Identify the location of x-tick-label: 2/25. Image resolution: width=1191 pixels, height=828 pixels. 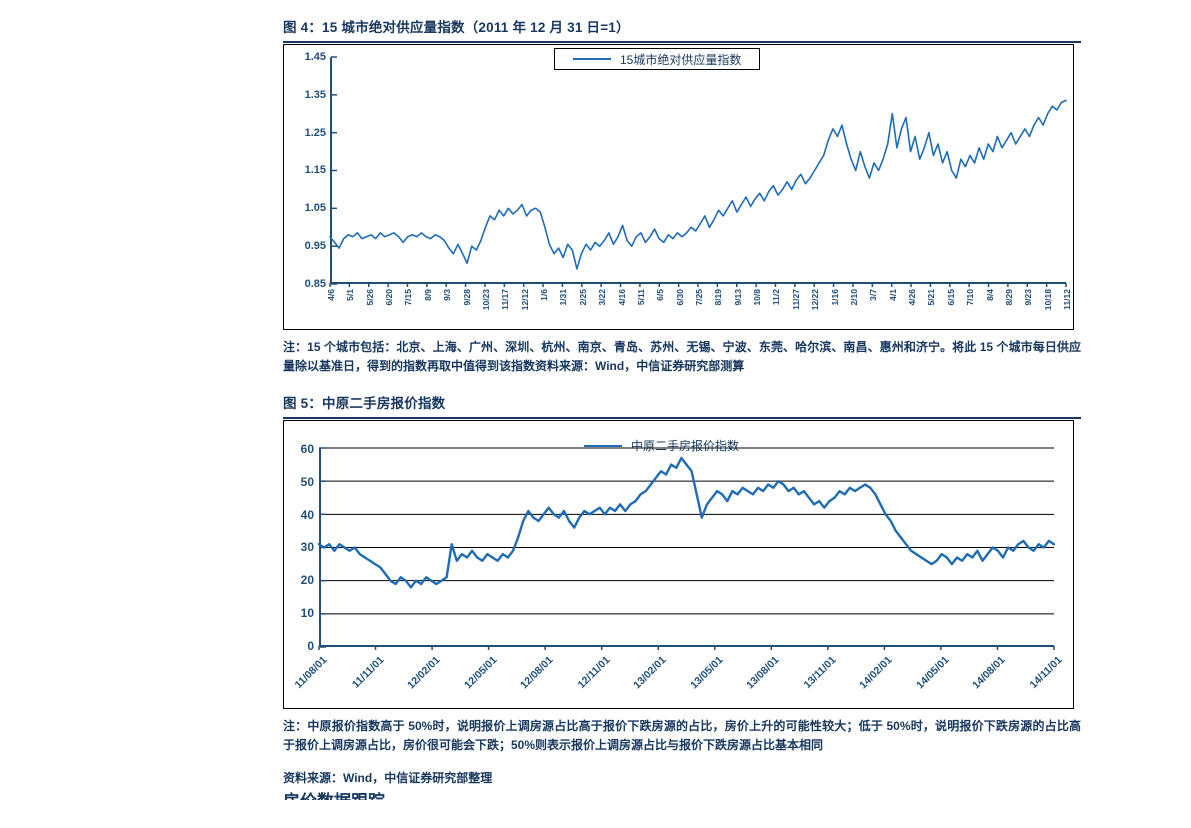
(582, 297).